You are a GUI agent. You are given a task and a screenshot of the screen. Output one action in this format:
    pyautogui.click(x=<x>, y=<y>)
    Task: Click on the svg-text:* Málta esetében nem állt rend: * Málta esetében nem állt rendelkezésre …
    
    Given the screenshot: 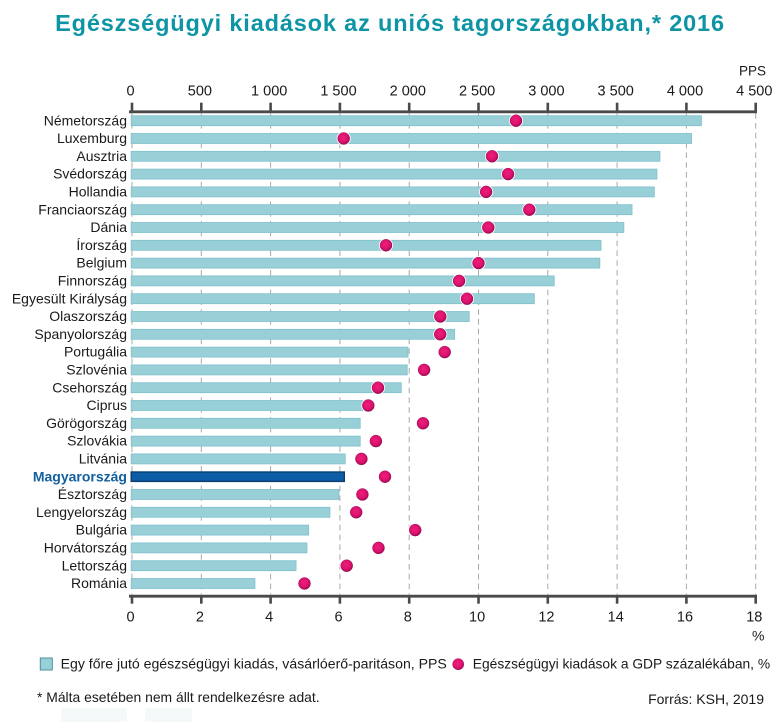 What is the action you would take?
    pyautogui.click(x=178, y=697)
    